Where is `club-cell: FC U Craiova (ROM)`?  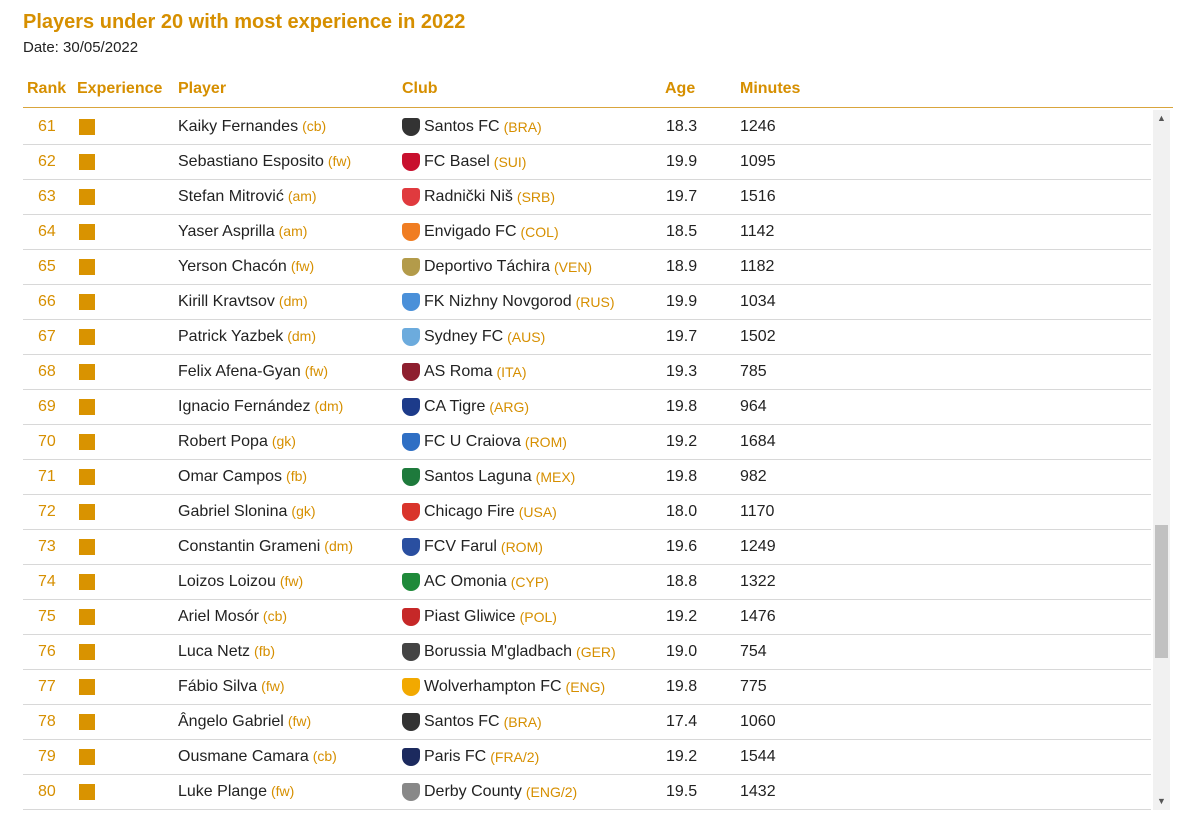 club-cell: FC U Craiova (ROM) is located at coordinates (484, 442).